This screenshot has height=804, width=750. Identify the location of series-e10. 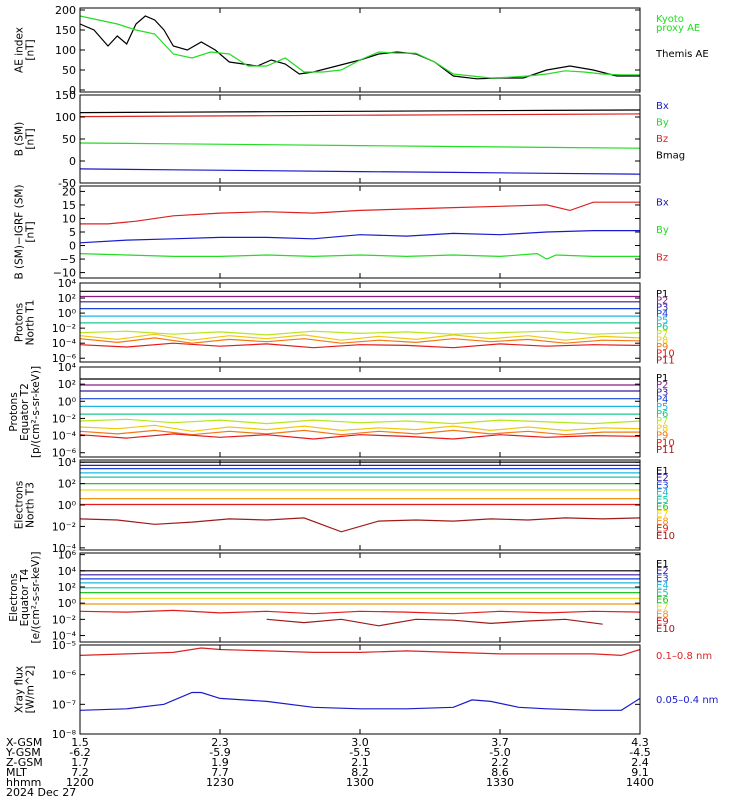
(360, 525).